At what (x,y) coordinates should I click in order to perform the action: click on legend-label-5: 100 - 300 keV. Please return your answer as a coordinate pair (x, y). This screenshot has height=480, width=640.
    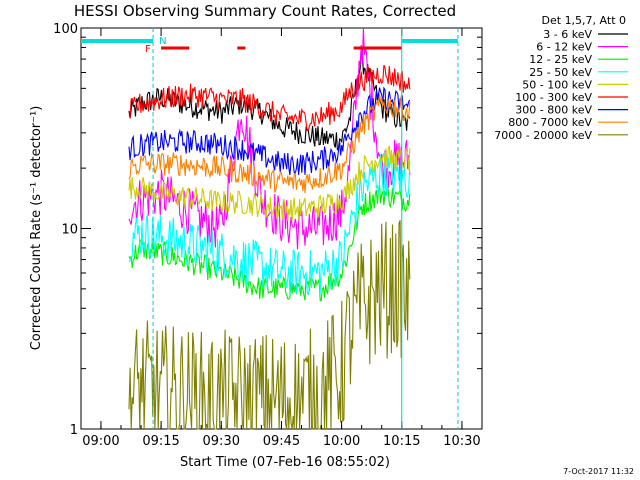
    Looking at the image, I should click on (553, 97).